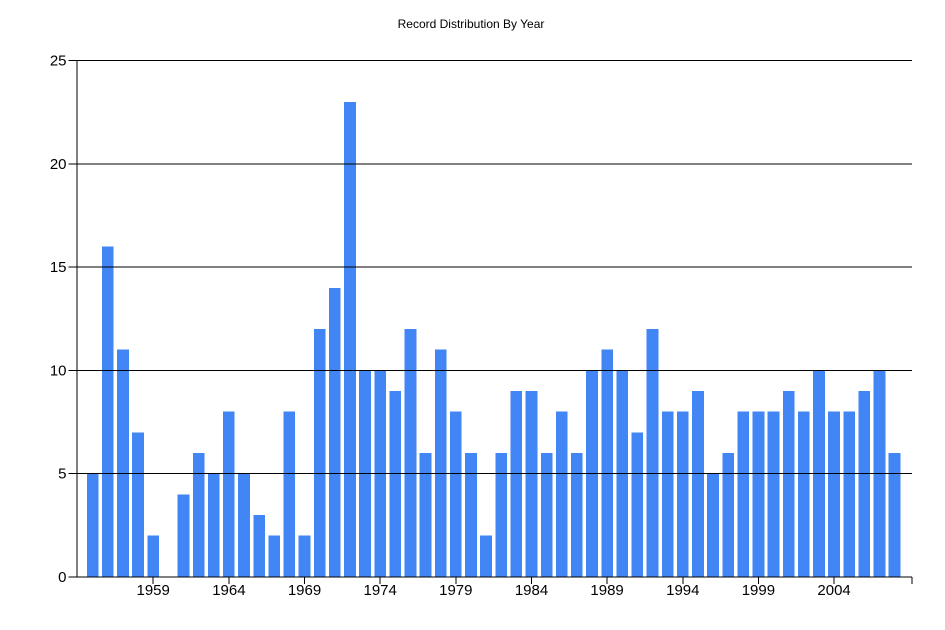 Image resolution: width=945 pixels, height=630 pixels. Describe the element at coordinates (471, 24) in the screenshot. I see `chart-title: Record Distribution By Year` at that location.